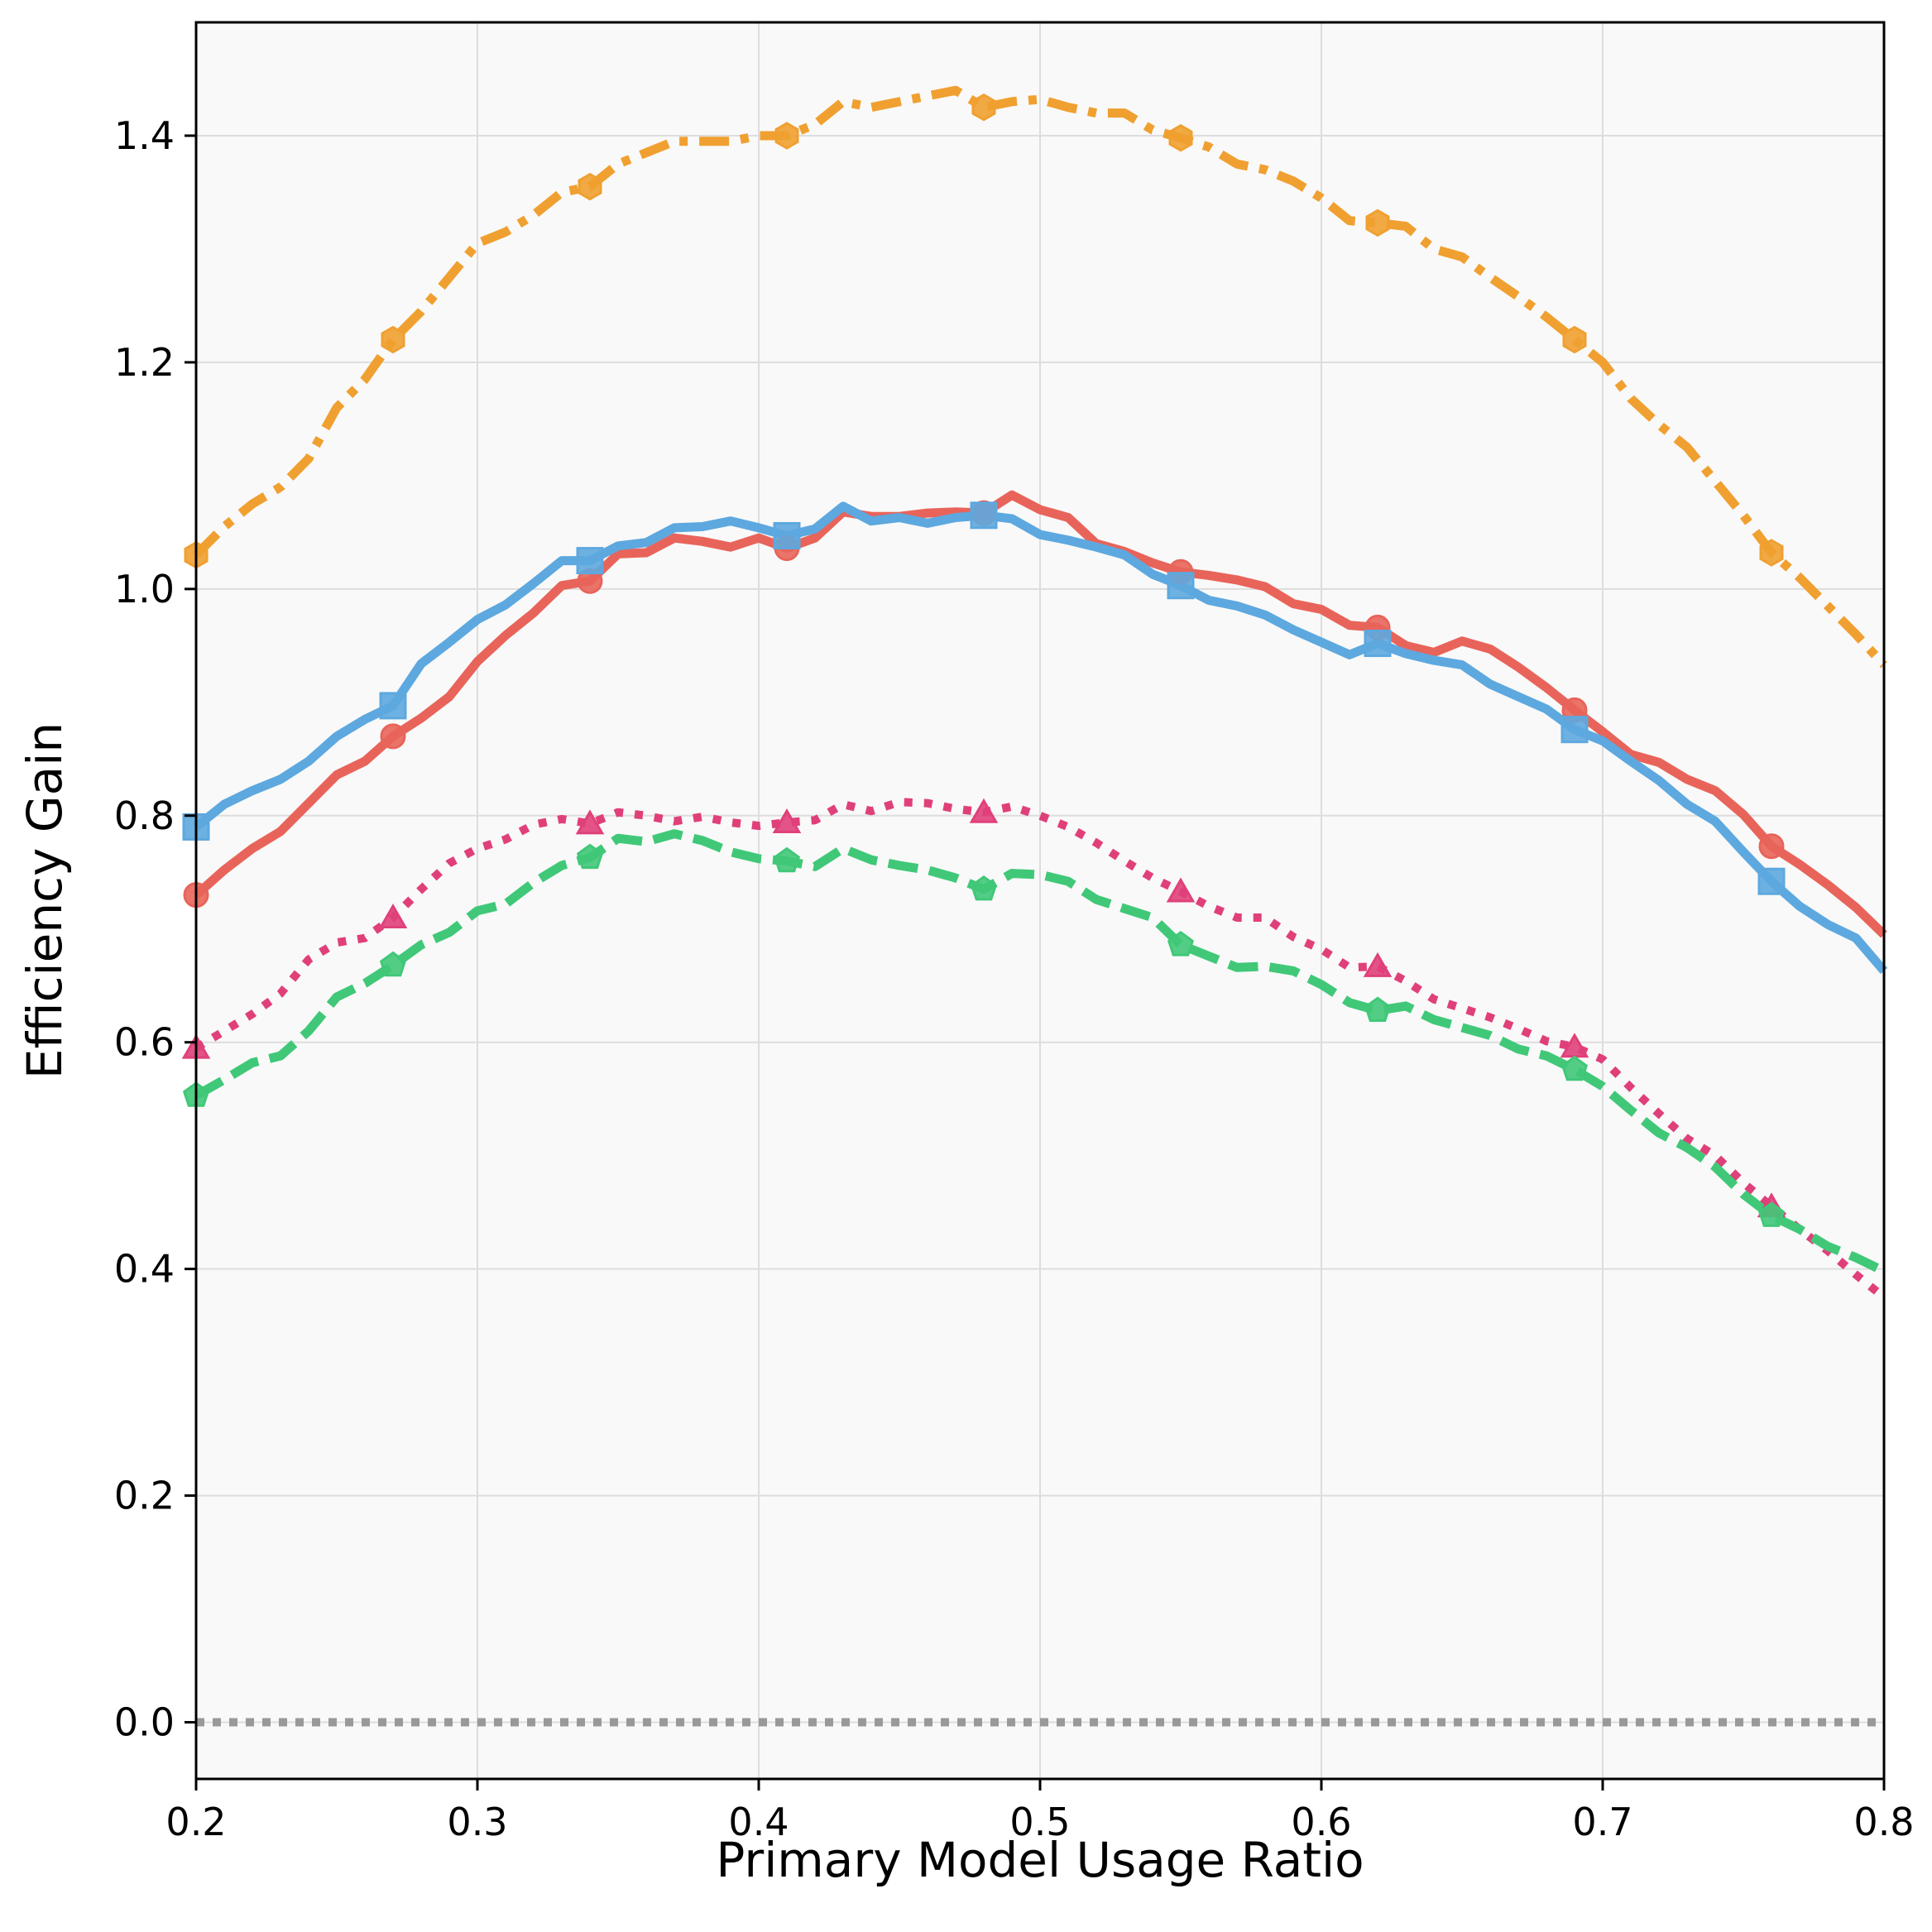 The height and width of the screenshot is (1932, 1932). What do you see at coordinates (1321, 1822) in the screenshot?
I see `x-tick-label-4: 0.6` at bounding box center [1321, 1822].